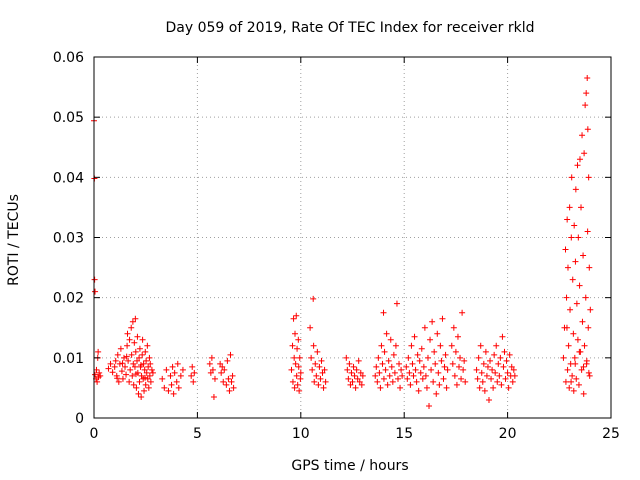 The width and height of the screenshot is (640, 480). Describe the element at coordinates (404, 434) in the screenshot. I see `x-tick-label: 15` at that location.